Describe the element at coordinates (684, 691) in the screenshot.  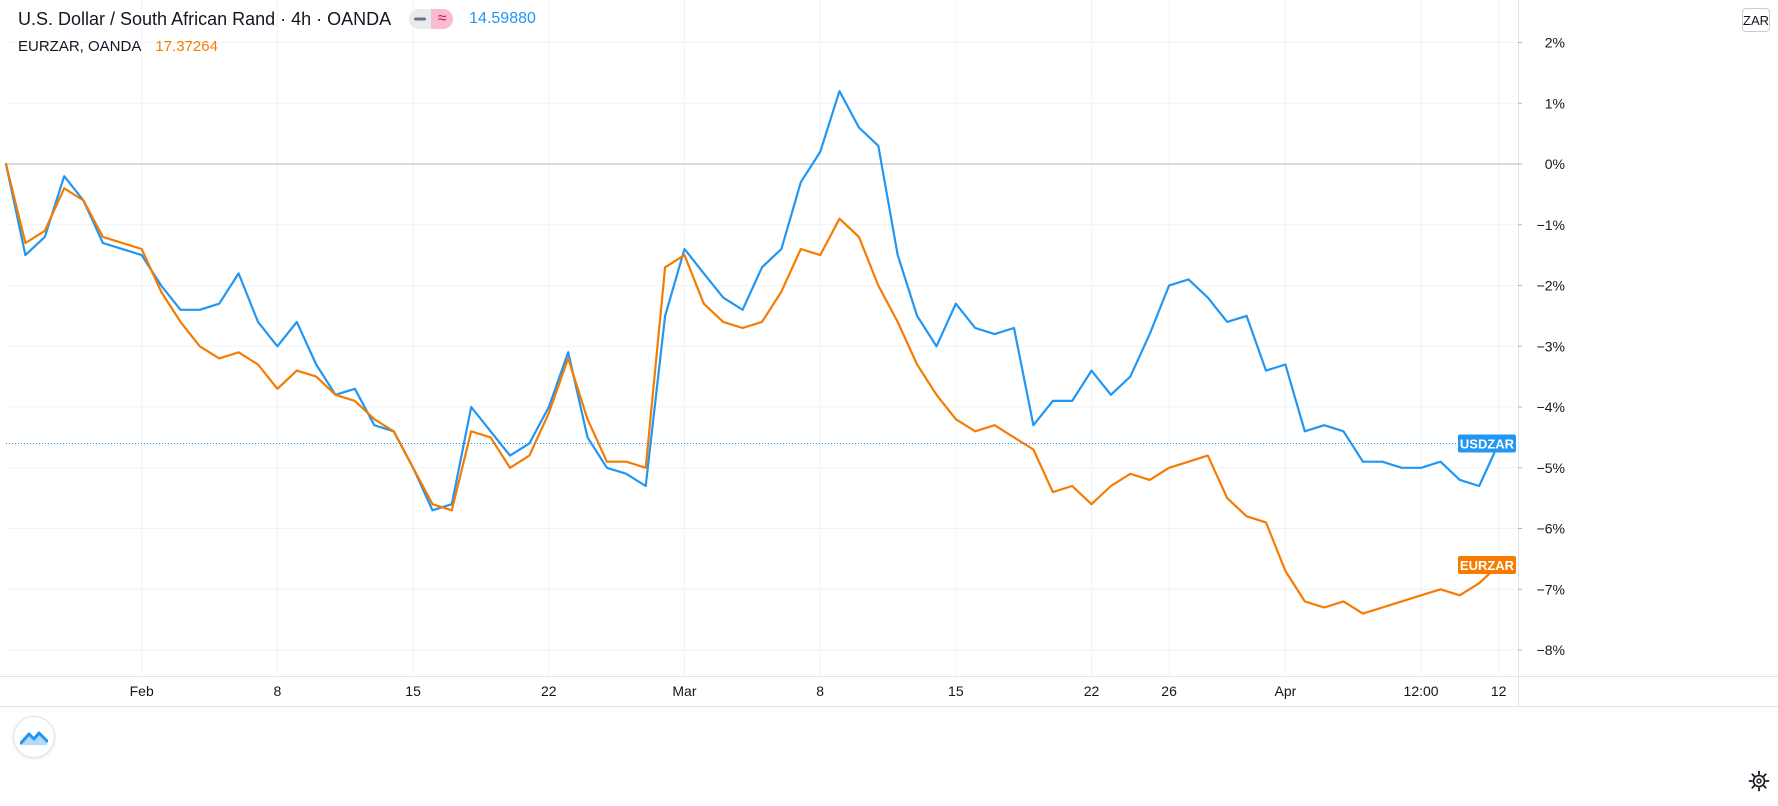
I see `x-tick-label: Mar` at that location.